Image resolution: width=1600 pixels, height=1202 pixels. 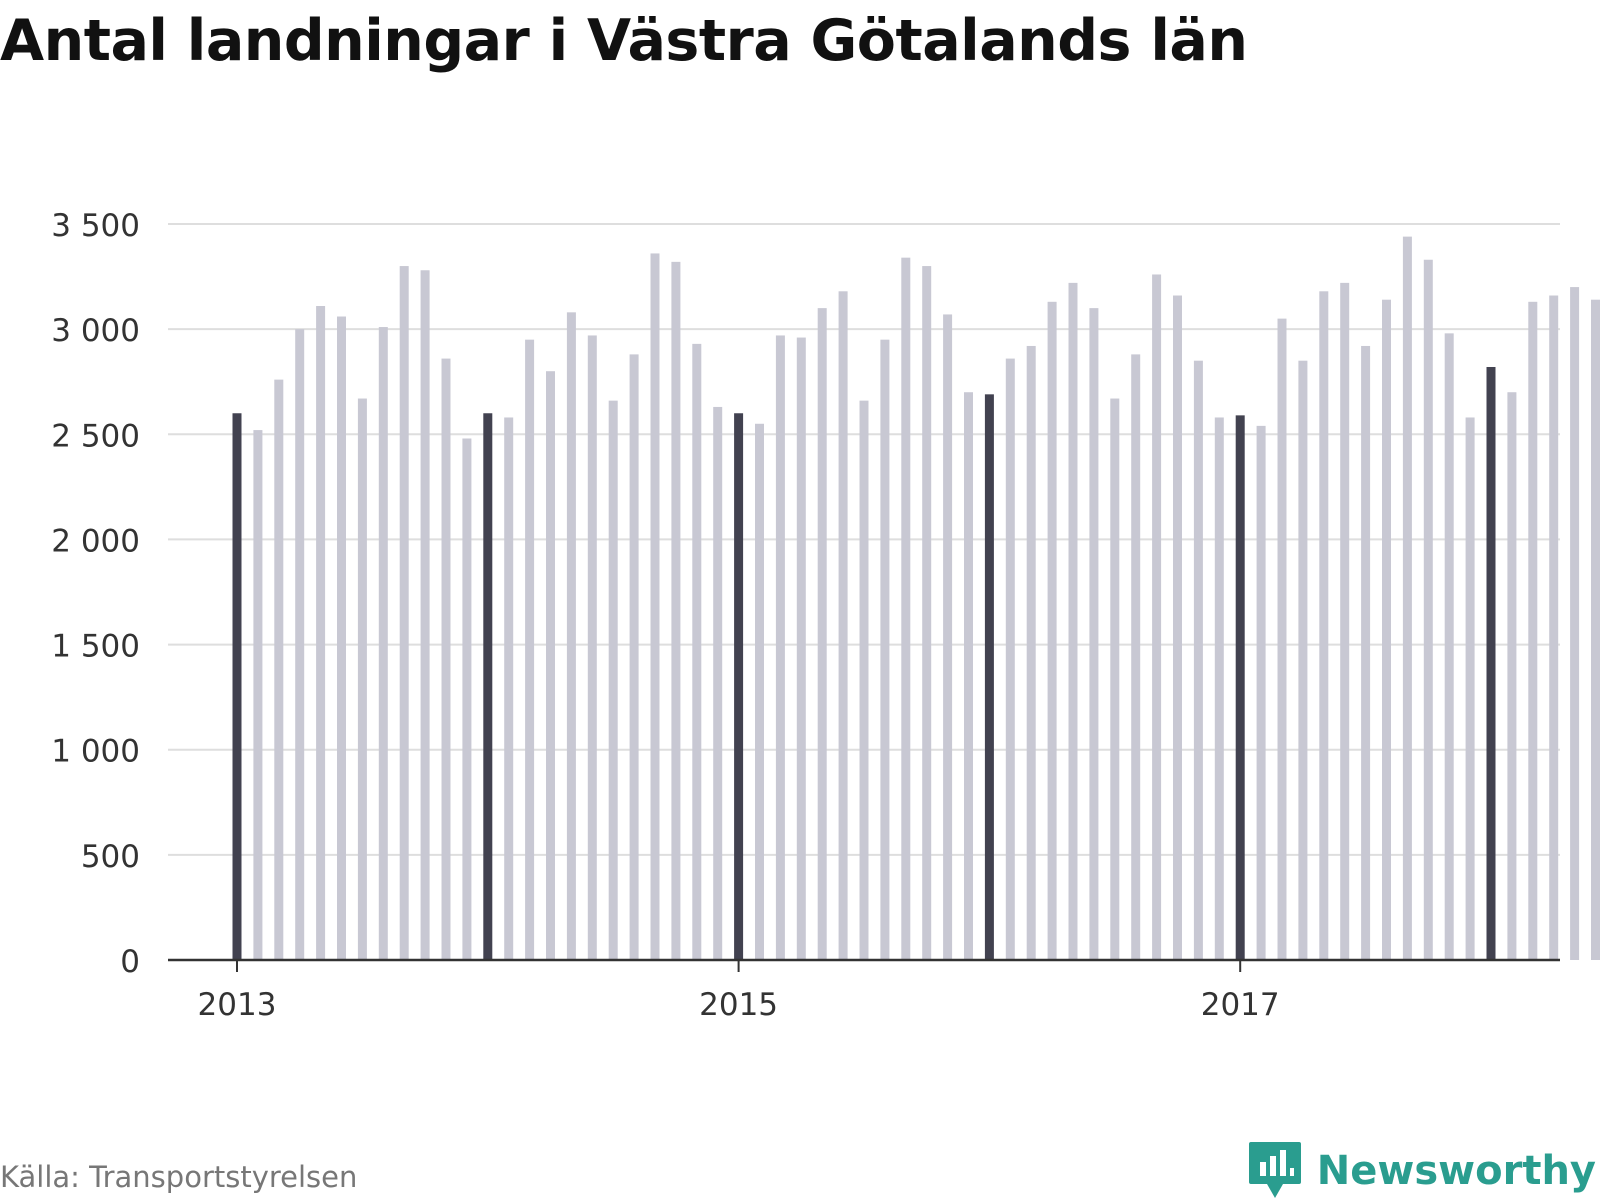 I want to click on y-tick-label: 3 500, so click(x=95, y=226).